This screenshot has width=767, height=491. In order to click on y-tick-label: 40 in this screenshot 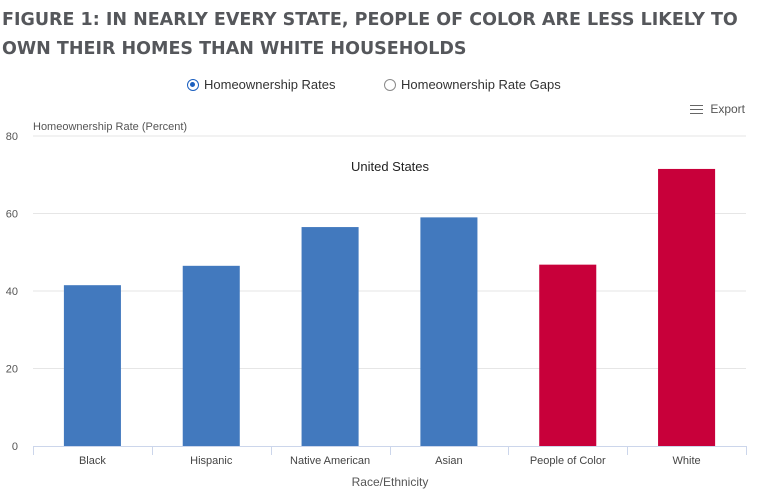, I will do `click(12, 292)`.